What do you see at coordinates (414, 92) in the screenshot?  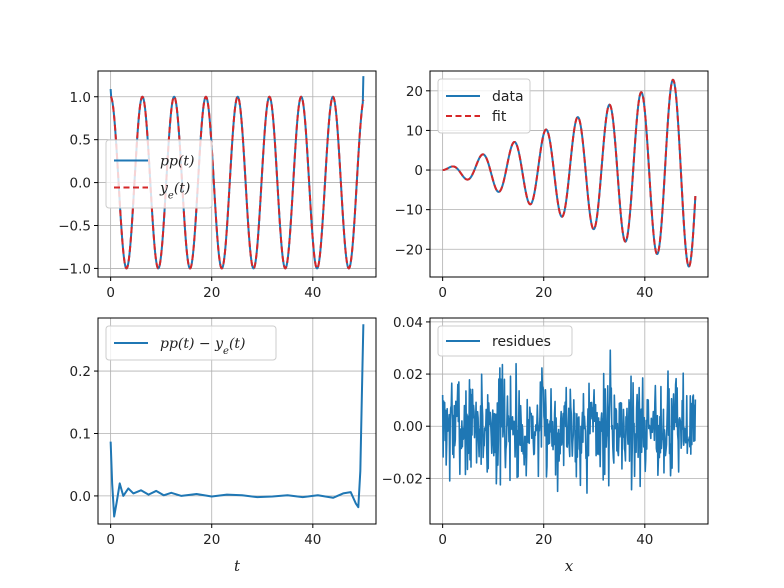 I see `y-tick-label: 20` at bounding box center [414, 92].